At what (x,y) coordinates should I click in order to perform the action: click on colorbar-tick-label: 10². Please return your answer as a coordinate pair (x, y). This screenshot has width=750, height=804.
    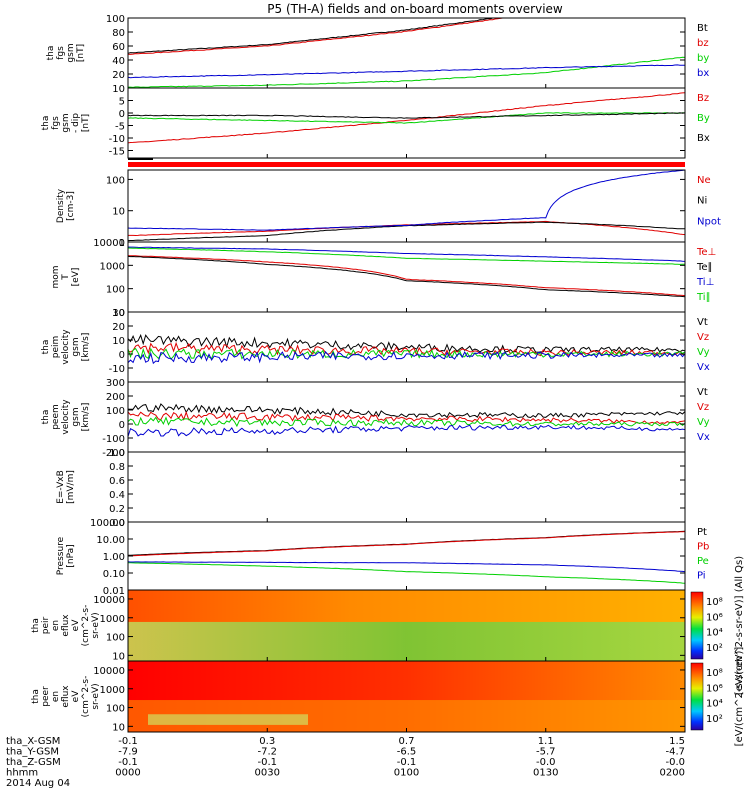
    Looking at the image, I should click on (714, 648).